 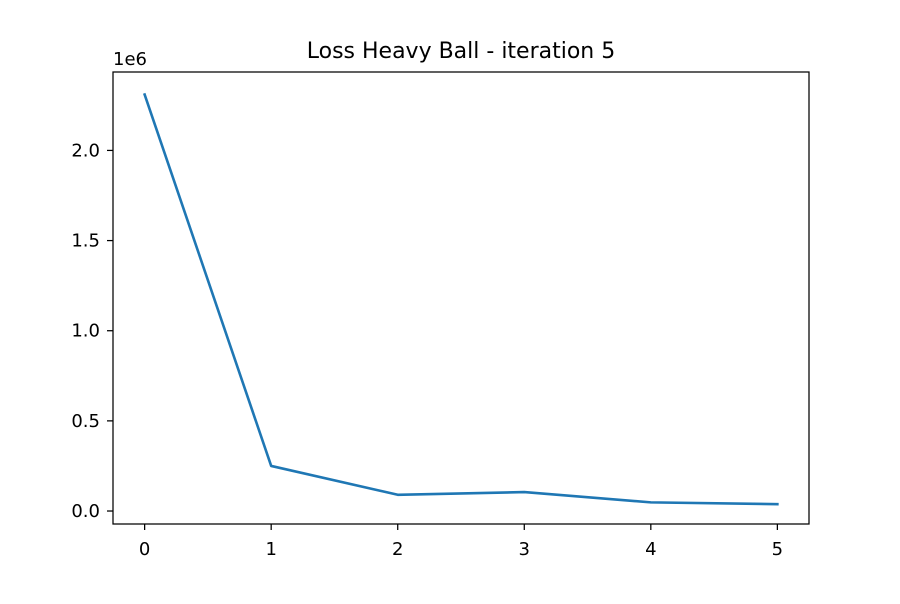 I want to click on y-tick-label: 0.0, so click(x=85, y=511).